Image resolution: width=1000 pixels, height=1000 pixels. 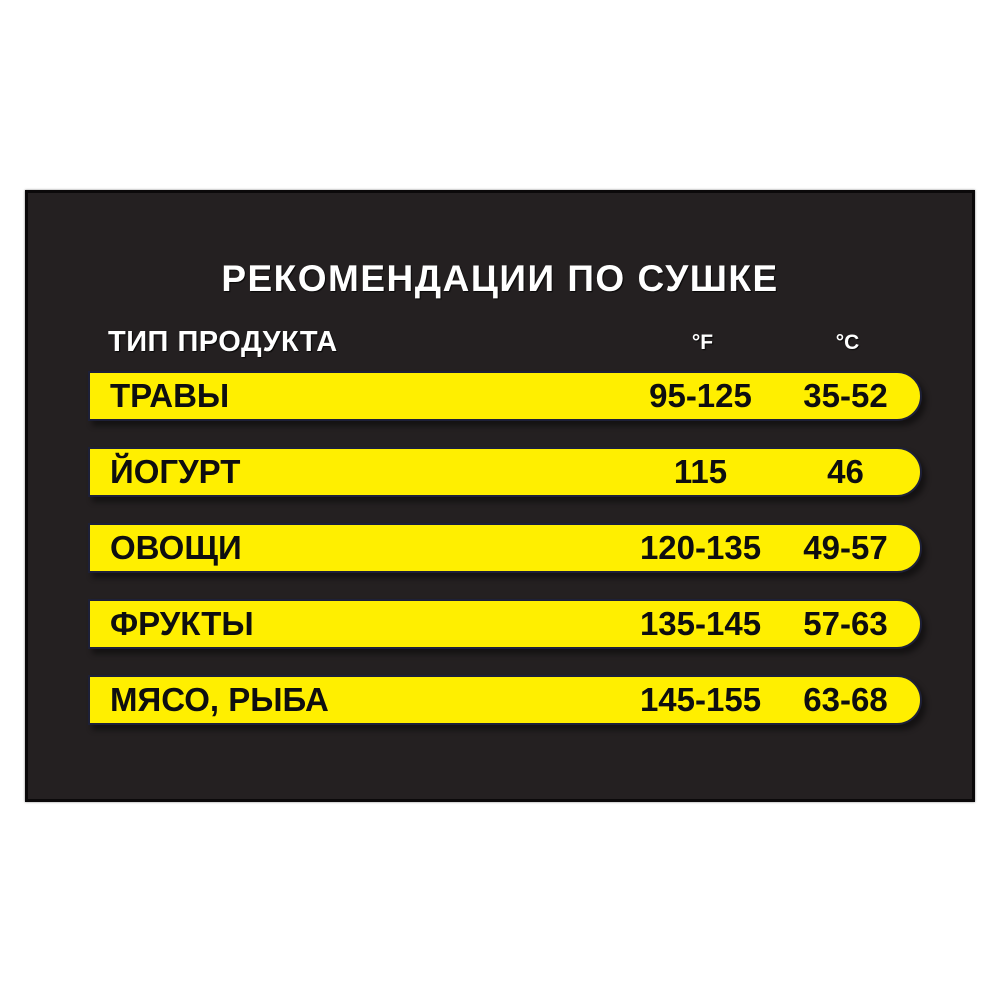 I want to click on product-name-cell: ТРАВЫ, so click(x=170, y=395).